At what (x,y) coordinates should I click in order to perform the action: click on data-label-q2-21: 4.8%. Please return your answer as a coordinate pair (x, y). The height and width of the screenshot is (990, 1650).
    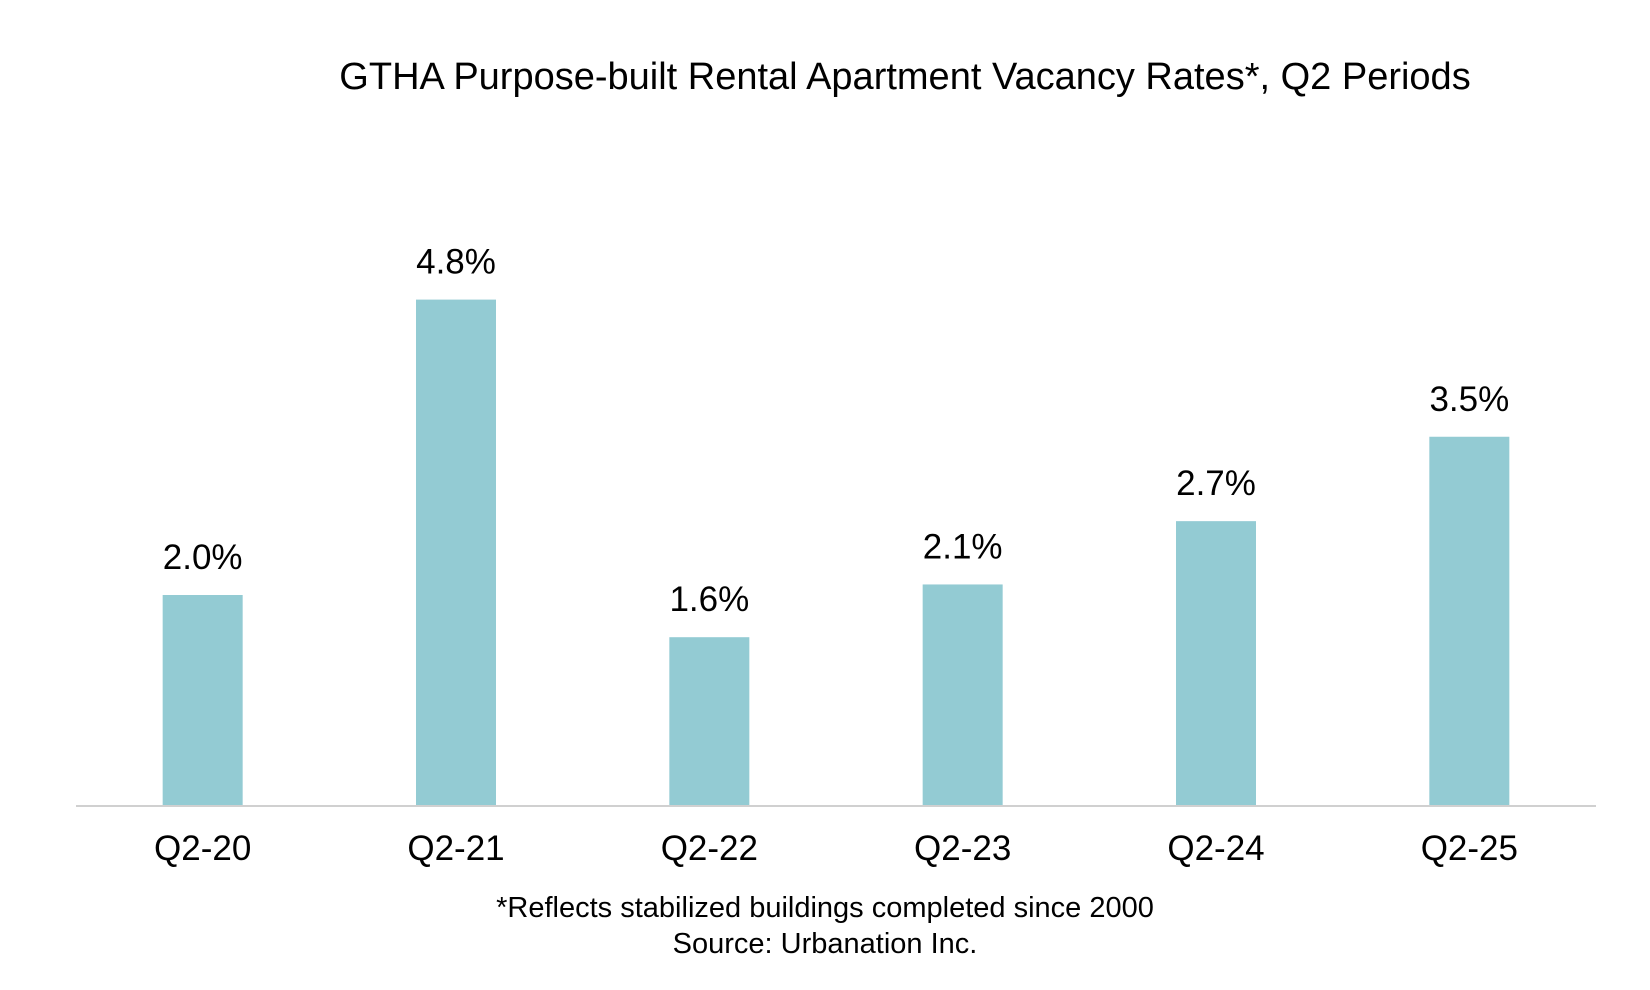
    Looking at the image, I should click on (456, 262).